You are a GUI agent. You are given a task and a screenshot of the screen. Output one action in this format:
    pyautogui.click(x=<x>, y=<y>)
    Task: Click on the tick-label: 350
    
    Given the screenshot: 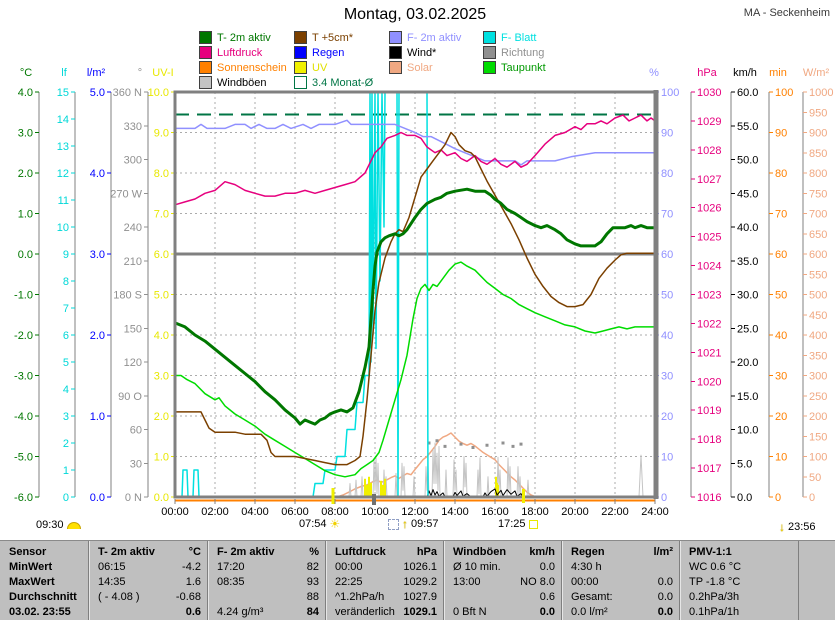 What is the action you would take?
    pyautogui.click(x=818, y=356)
    